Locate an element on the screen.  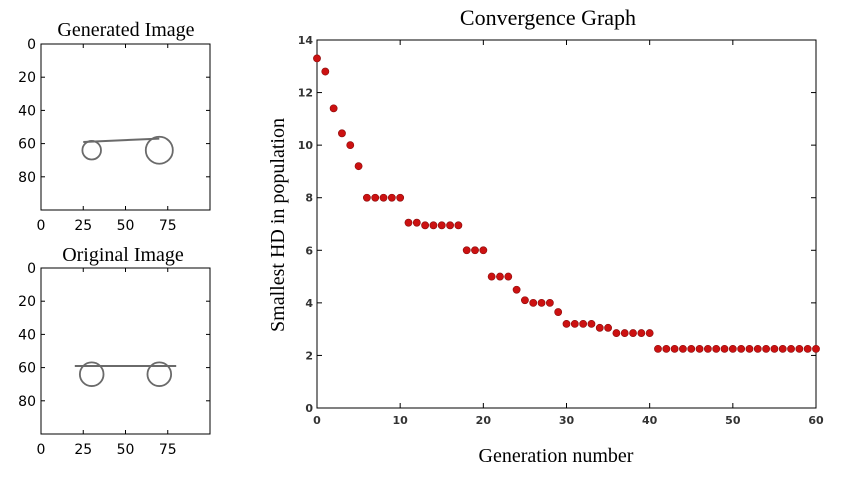
convergence-x-tick-label: 60 is located at coordinates (816, 420).